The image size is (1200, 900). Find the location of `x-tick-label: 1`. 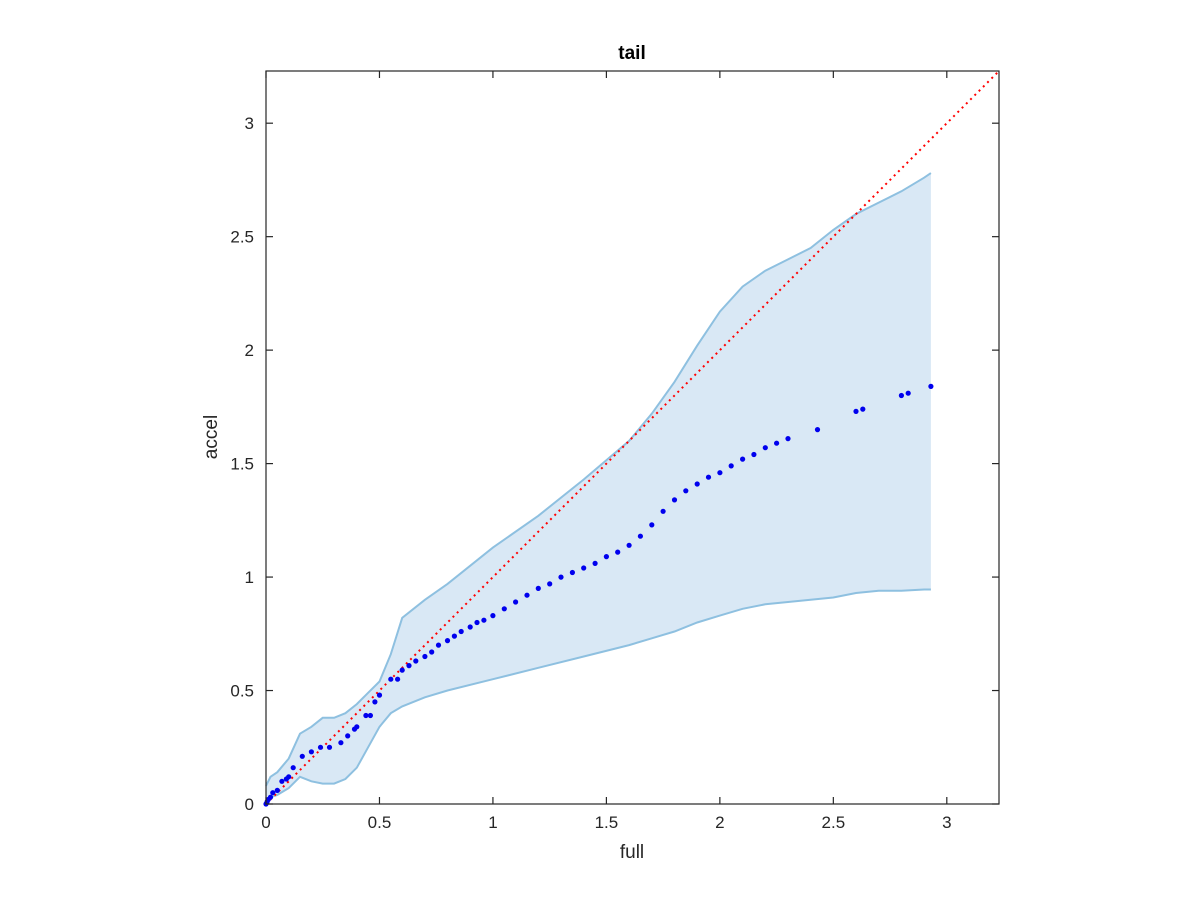

x-tick-label: 1 is located at coordinates (492, 822).